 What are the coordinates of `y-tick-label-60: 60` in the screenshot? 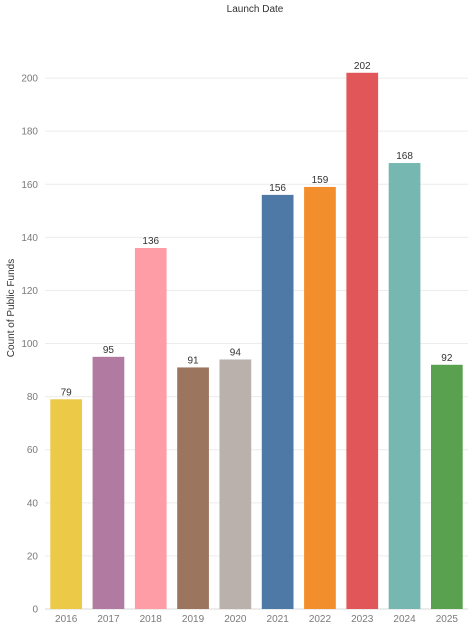 It's located at (33, 450).